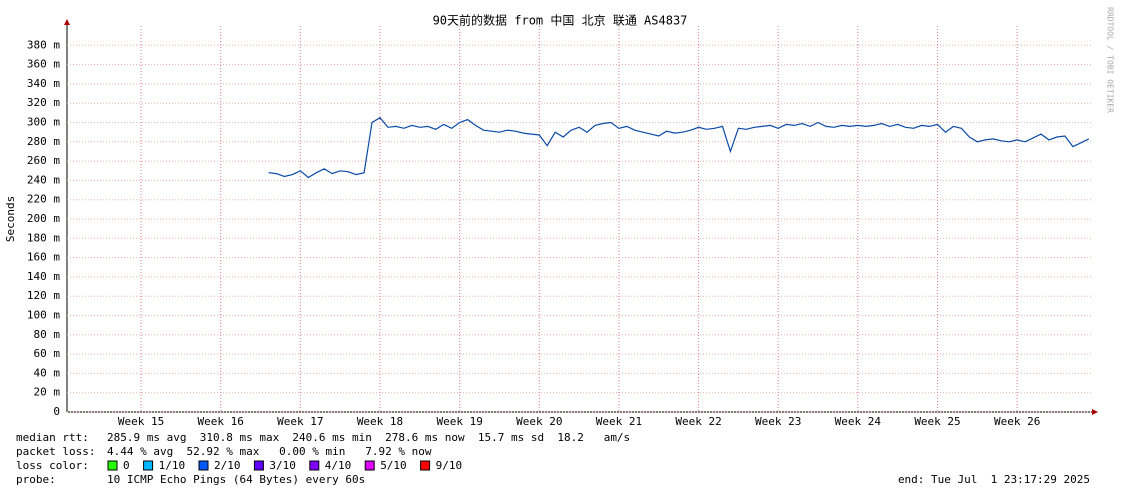  Describe the element at coordinates (43, 160) in the screenshot. I see `y-tick-label: 260 m` at that location.